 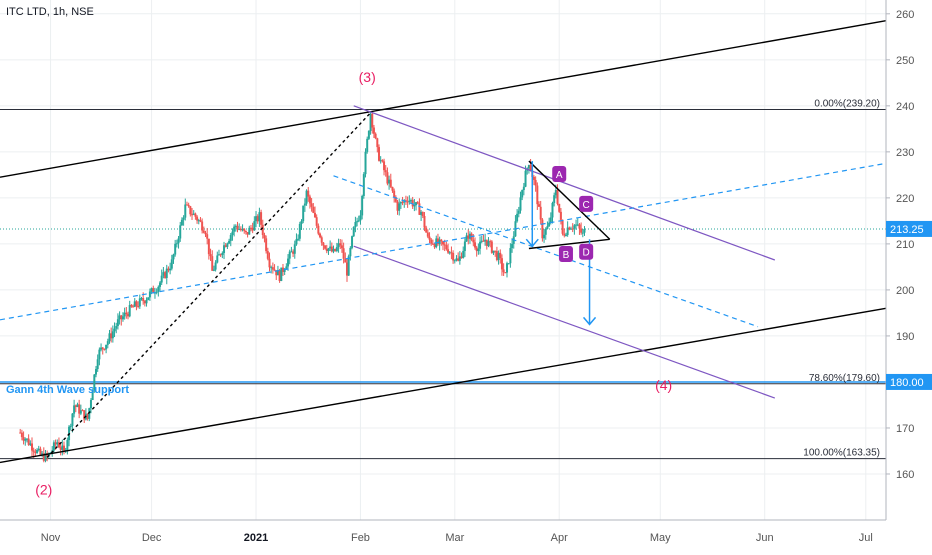 I want to click on time-tick-label: 2021, so click(x=256, y=538).